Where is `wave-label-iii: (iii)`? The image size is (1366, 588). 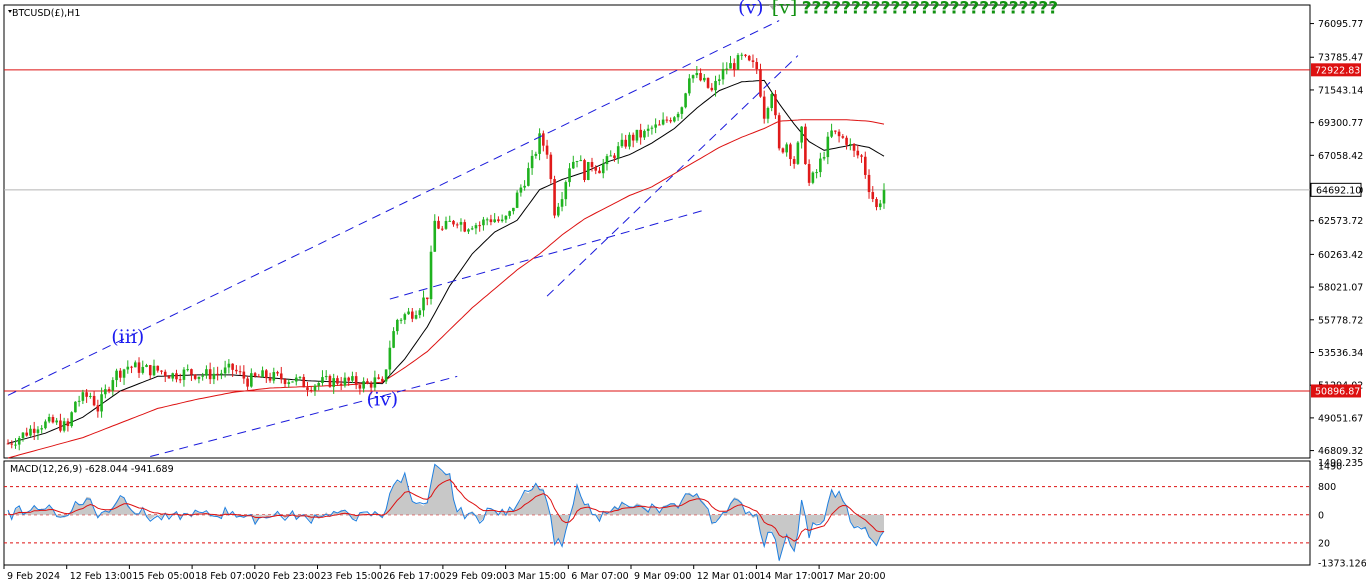 wave-label-iii: (iii) is located at coordinates (127, 337).